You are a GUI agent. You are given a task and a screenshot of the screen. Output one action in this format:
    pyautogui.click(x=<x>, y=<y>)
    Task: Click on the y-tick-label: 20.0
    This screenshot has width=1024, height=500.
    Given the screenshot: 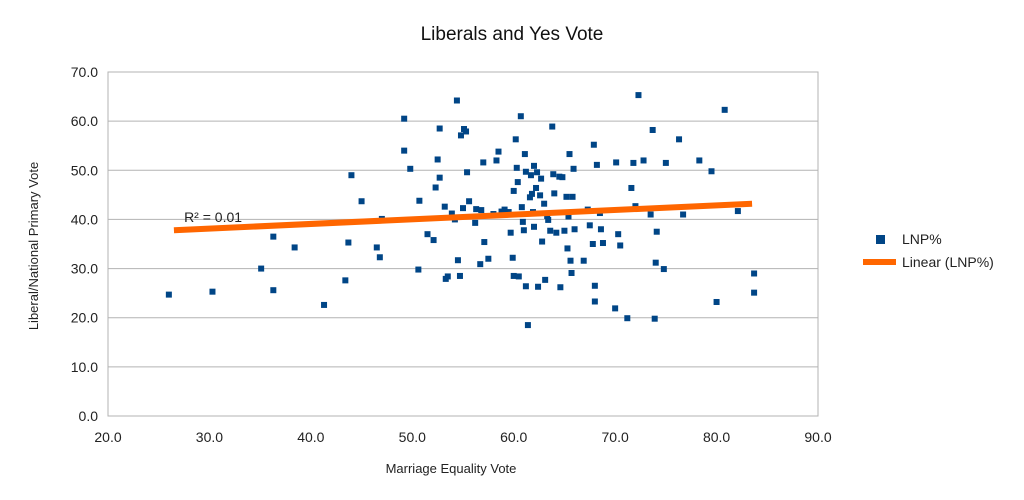 What is the action you would take?
    pyautogui.click(x=84, y=318)
    